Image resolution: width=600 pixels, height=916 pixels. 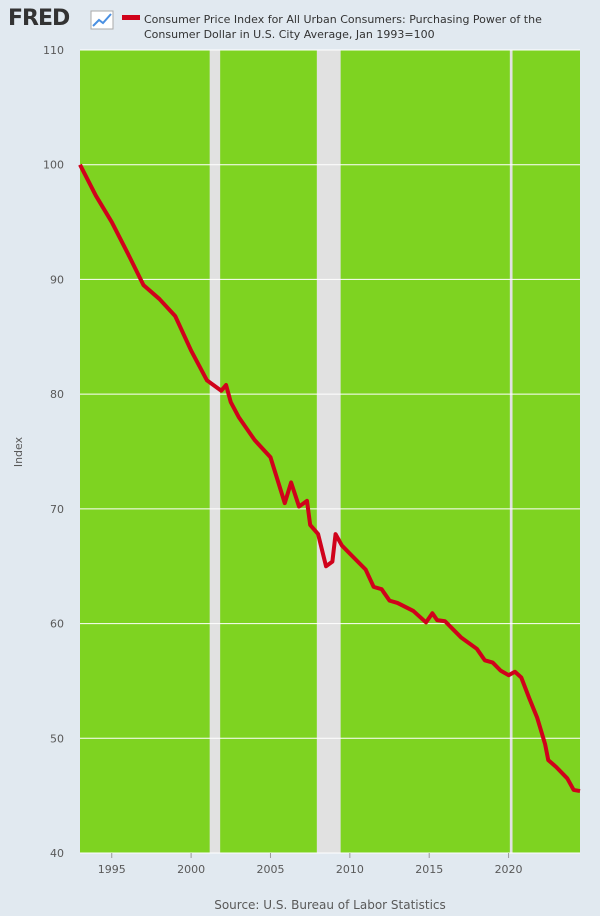 What do you see at coordinates (57, 509) in the screenshot?
I see `y-tick-label: 70` at bounding box center [57, 509].